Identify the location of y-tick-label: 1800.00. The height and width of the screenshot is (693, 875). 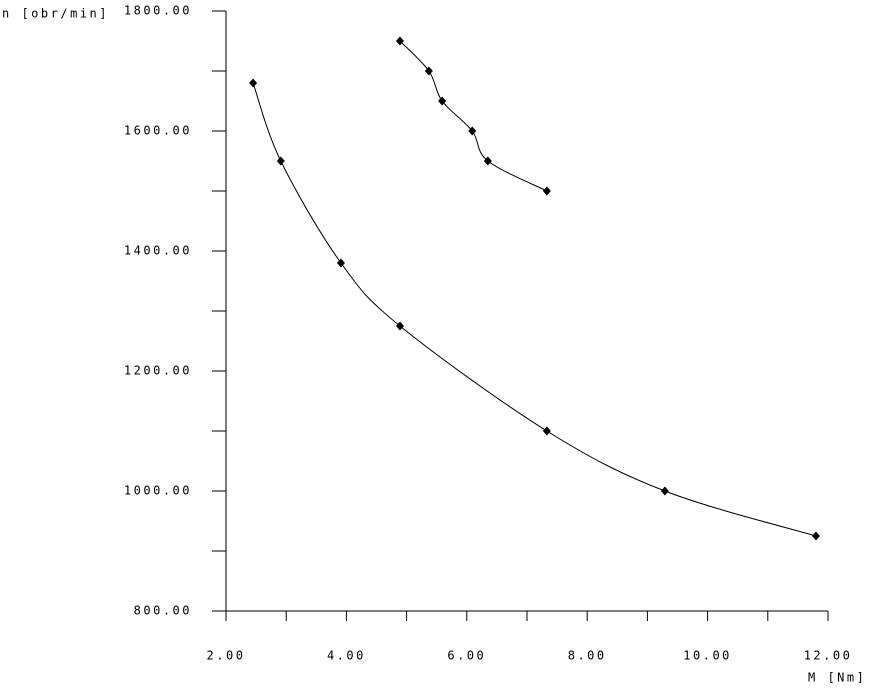
(158, 11).